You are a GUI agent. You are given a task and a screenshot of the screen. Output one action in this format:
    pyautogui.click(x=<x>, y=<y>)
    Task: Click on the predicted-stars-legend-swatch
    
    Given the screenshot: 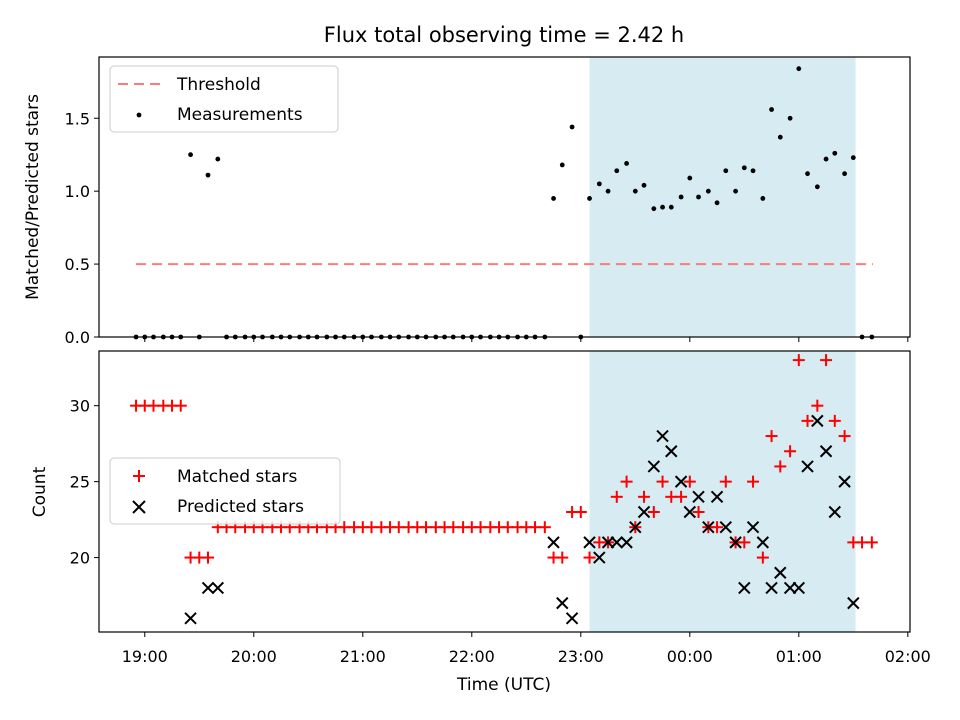 What is the action you would take?
    pyautogui.click(x=139, y=507)
    